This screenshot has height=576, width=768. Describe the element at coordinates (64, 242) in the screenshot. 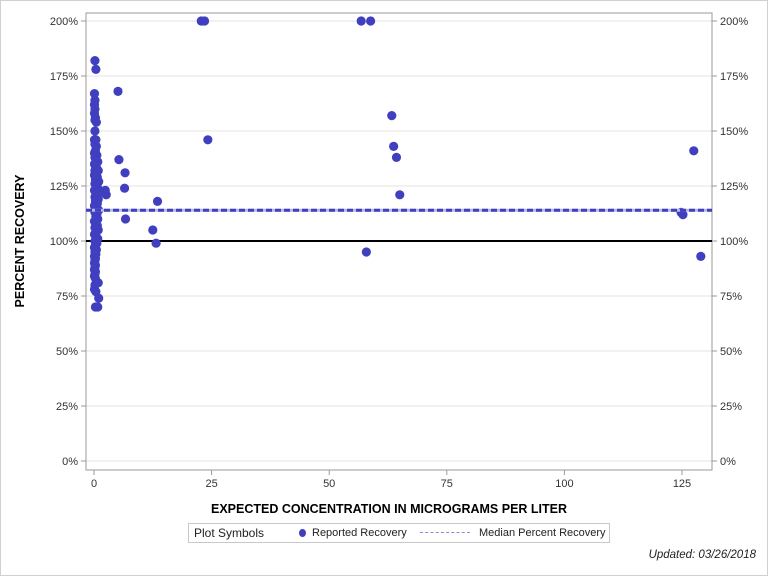

I see `y-tick-label: 100%` at that location.